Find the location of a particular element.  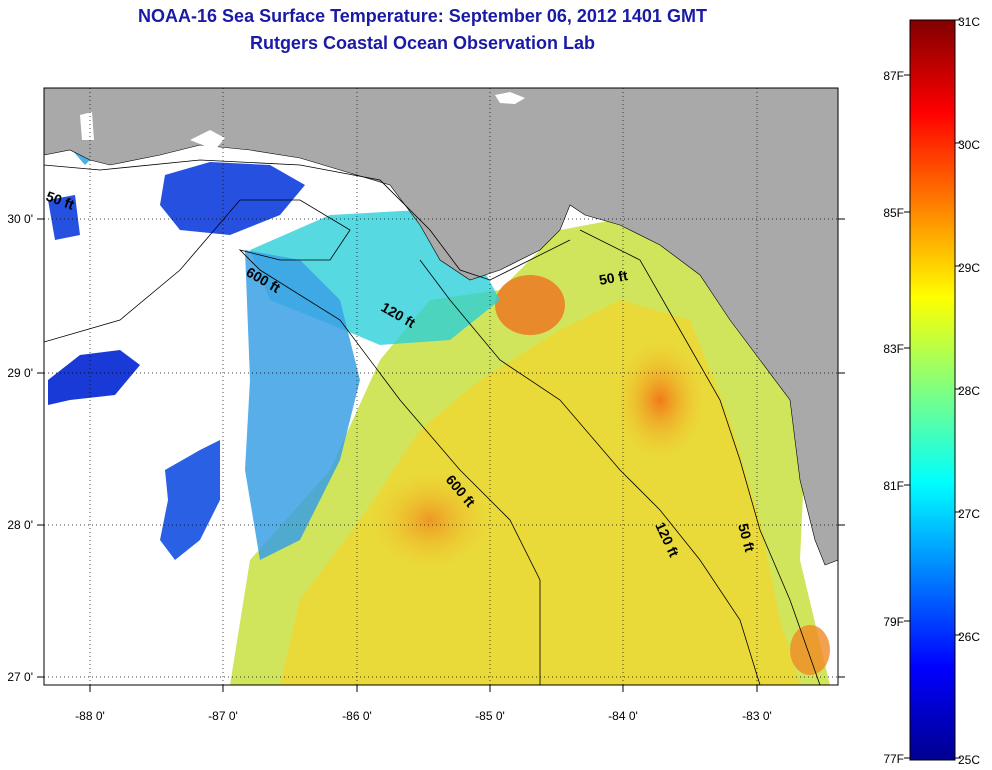

colorbar is located at coordinates (932, 390).